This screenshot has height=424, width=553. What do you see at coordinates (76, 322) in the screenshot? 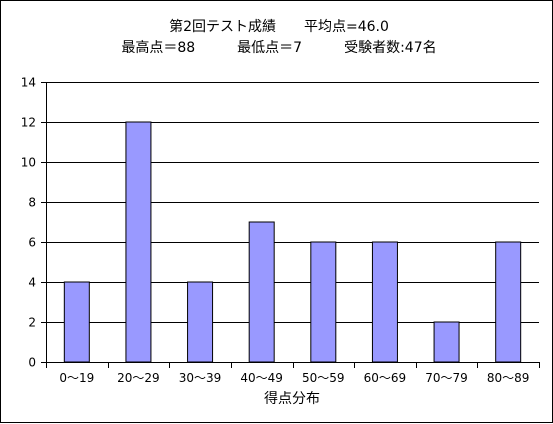
I see `bar-0～19` at bounding box center [76, 322].